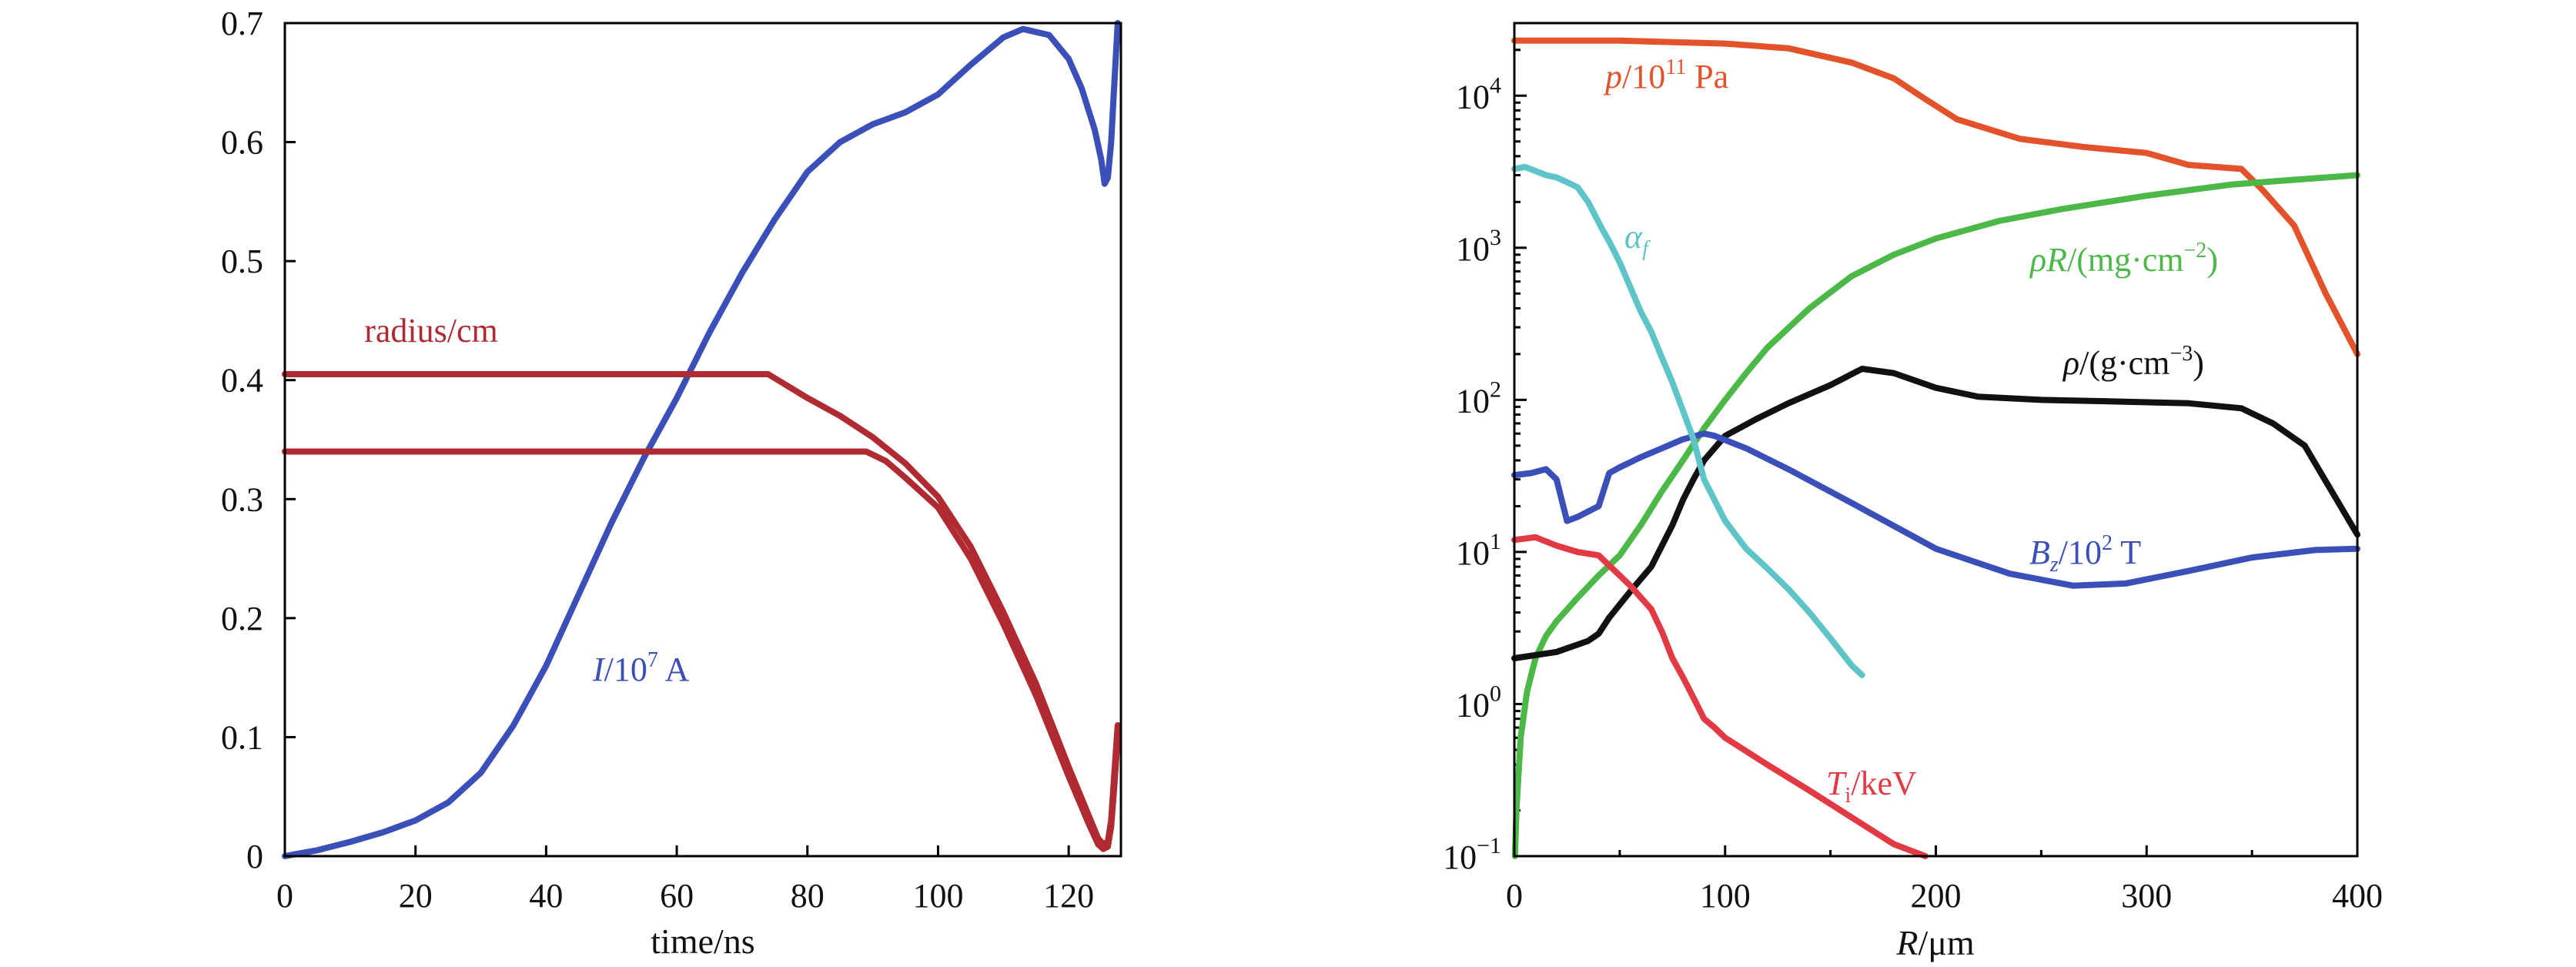 This screenshot has height=967, width=2576. Describe the element at coordinates (808, 896) in the screenshot. I see `left-x-tick-label: 80` at that location.